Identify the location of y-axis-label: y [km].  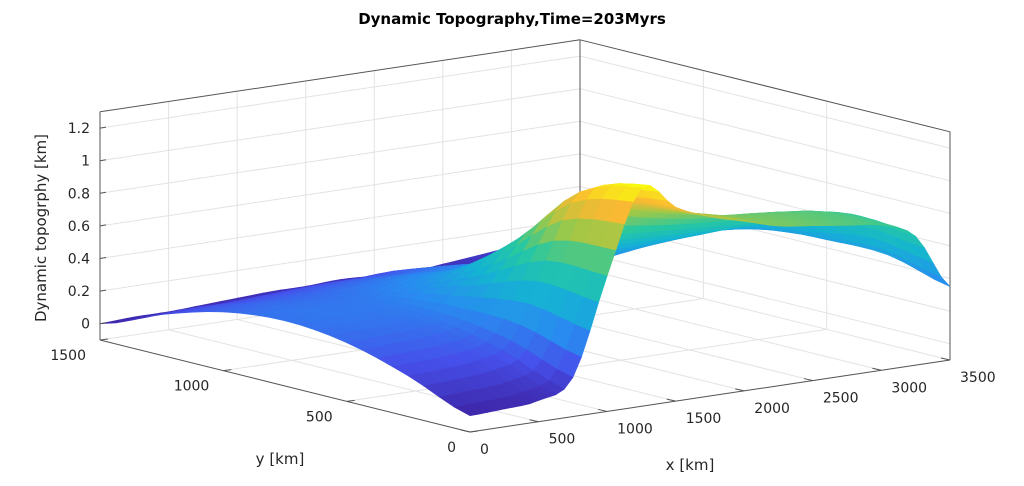
(280, 459).